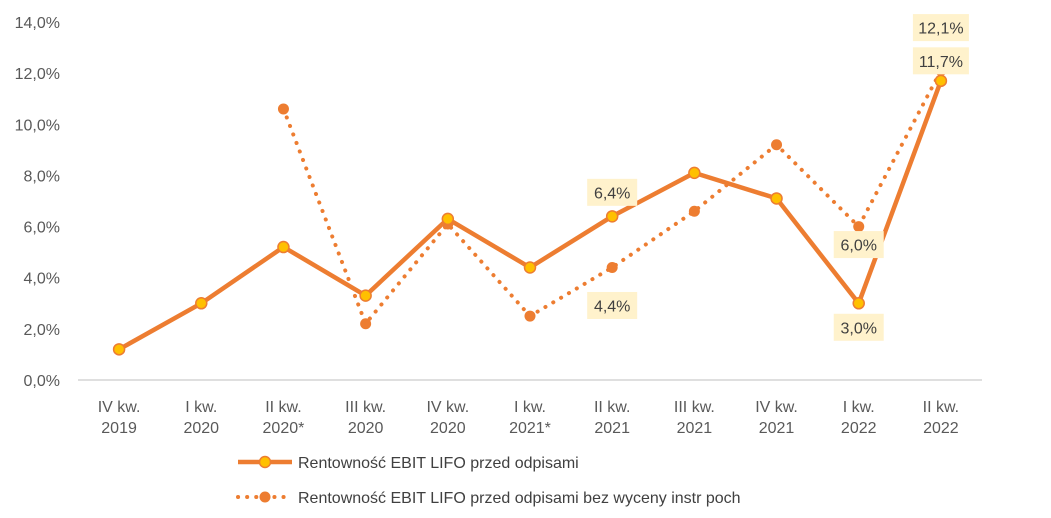 This screenshot has height=518, width=1051. I want to click on y-tick-label: 0,0%, so click(42, 381).